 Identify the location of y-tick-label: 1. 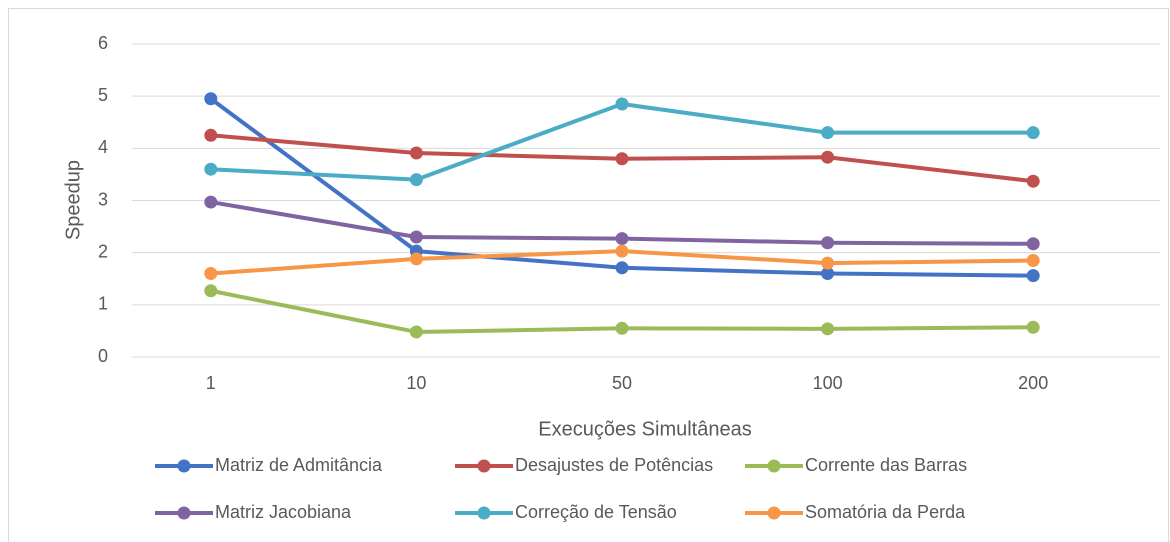
(103, 304).